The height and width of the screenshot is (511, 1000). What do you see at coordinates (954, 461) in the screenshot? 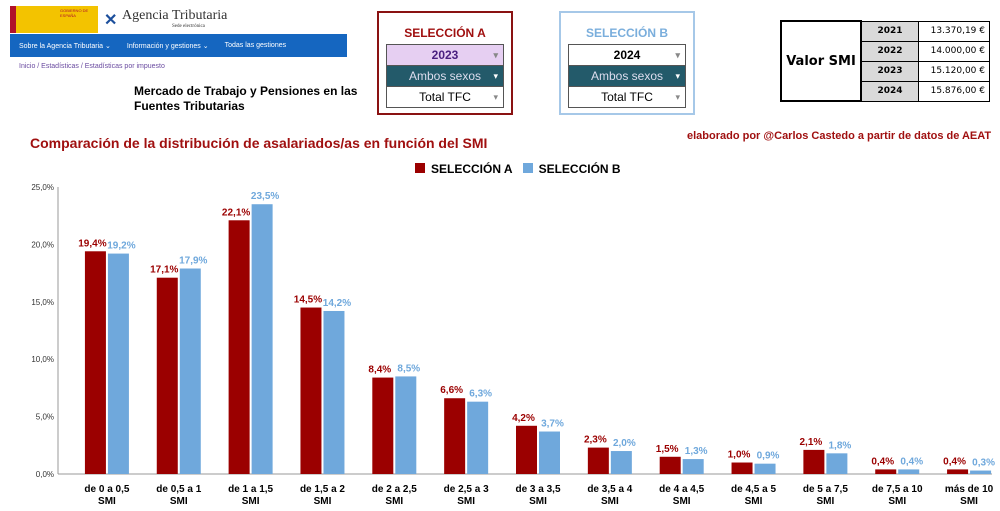
I see `data-label: 0,4%` at bounding box center [954, 461].